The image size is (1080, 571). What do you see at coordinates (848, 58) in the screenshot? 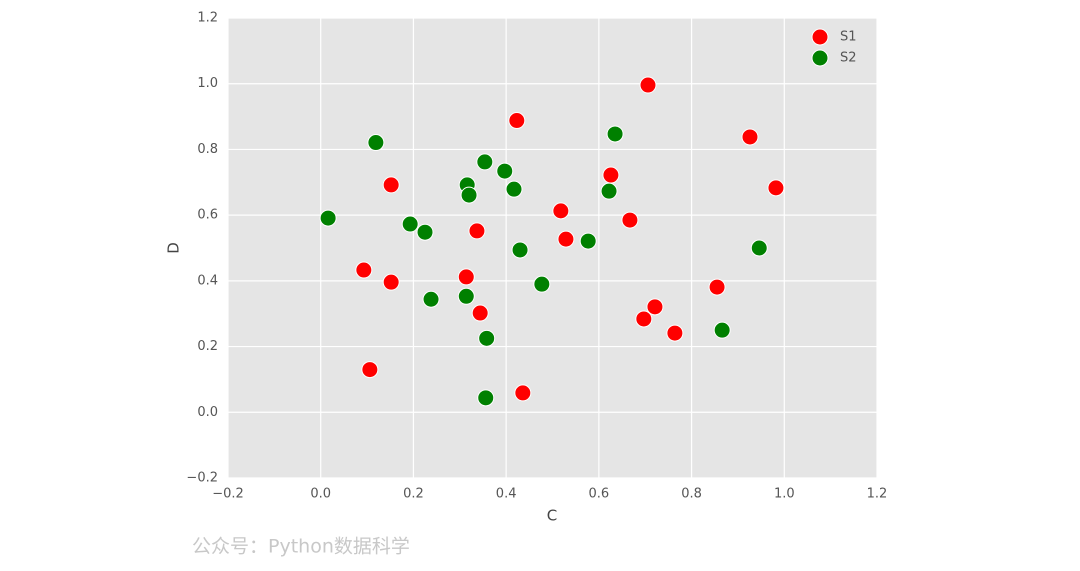
I see `legend-label: S2` at bounding box center [848, 58].